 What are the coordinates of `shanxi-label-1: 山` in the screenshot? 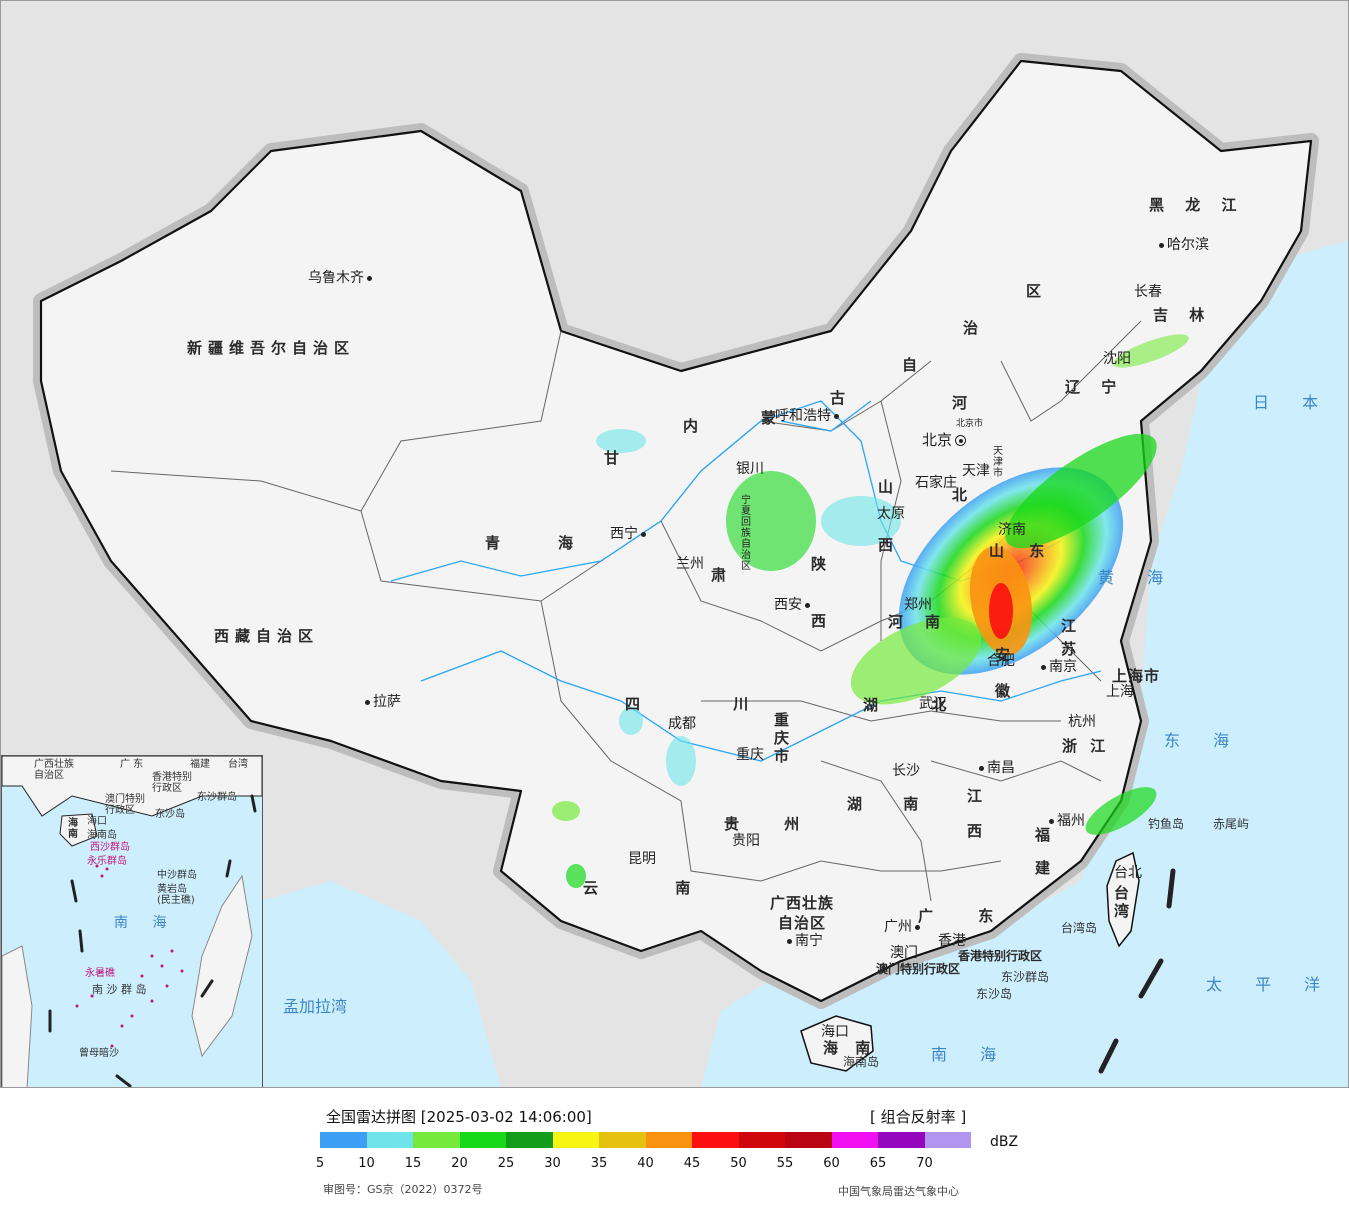 It's located at (886, 487).